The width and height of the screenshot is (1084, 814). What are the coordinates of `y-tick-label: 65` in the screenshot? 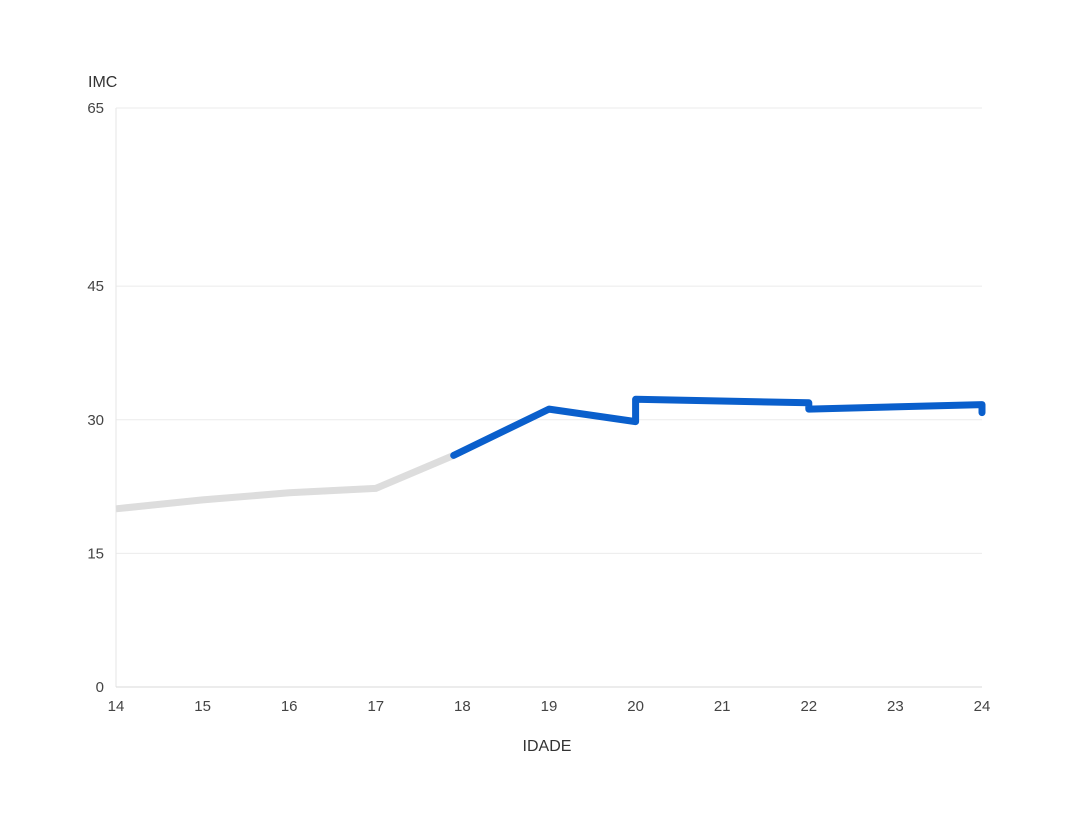 It's located at (95, 108).